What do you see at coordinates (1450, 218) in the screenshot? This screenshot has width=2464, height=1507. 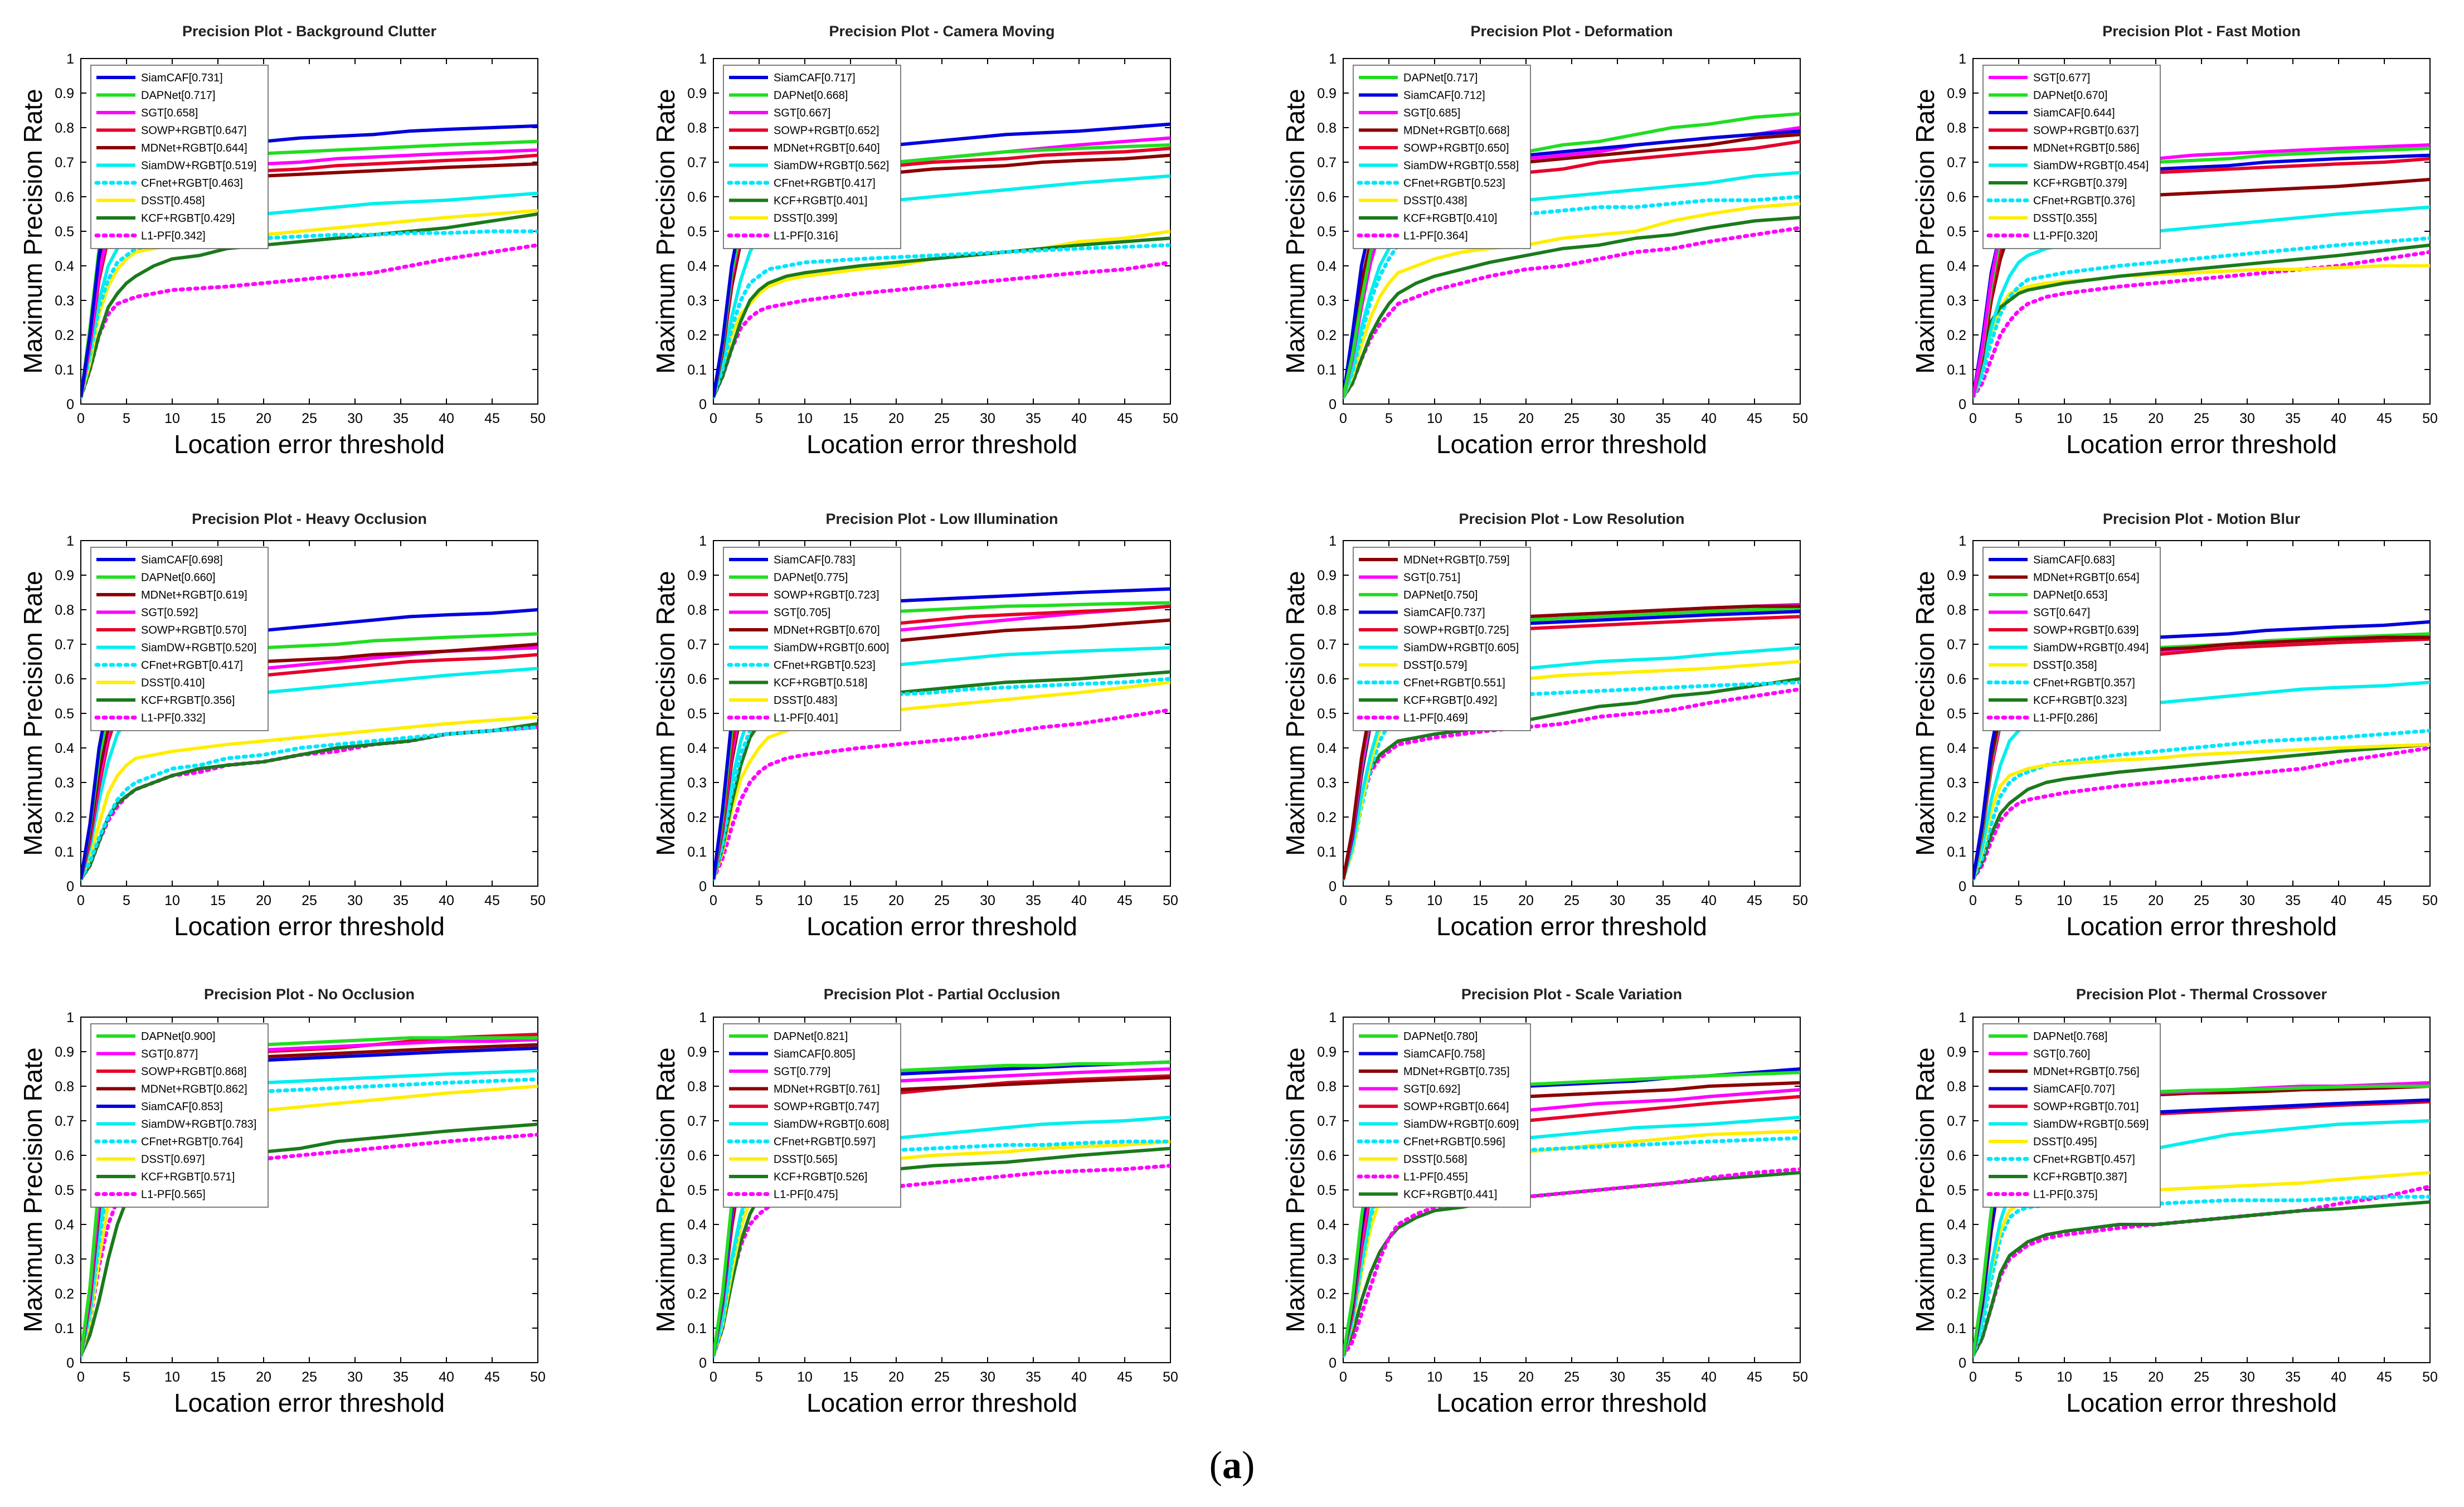 I see `legend-entry: KCF+RGBT[0.410]` at bounding box center [1450, 218].